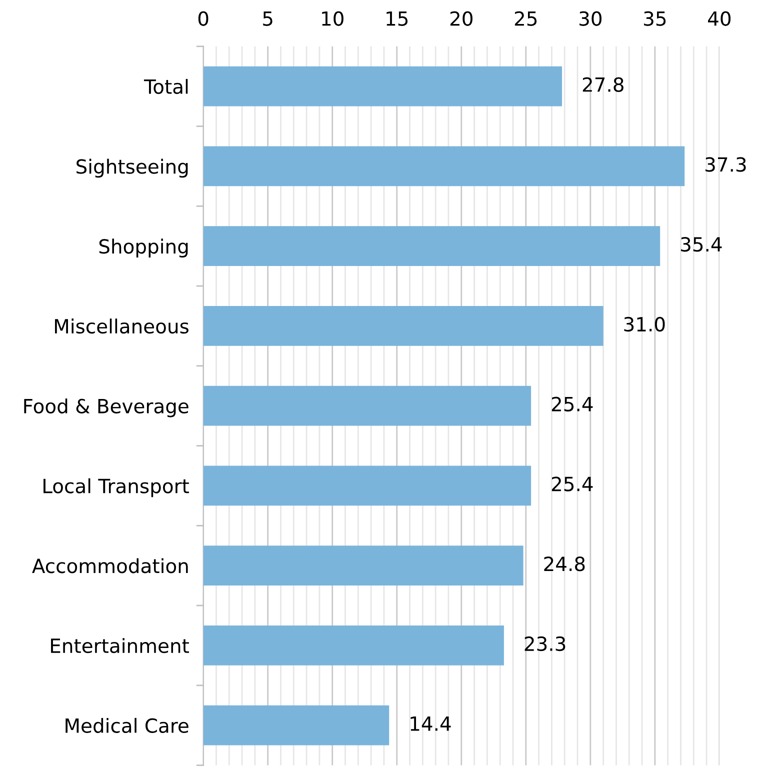  I want to click on x-tick-label: 30, so click(591, 18).